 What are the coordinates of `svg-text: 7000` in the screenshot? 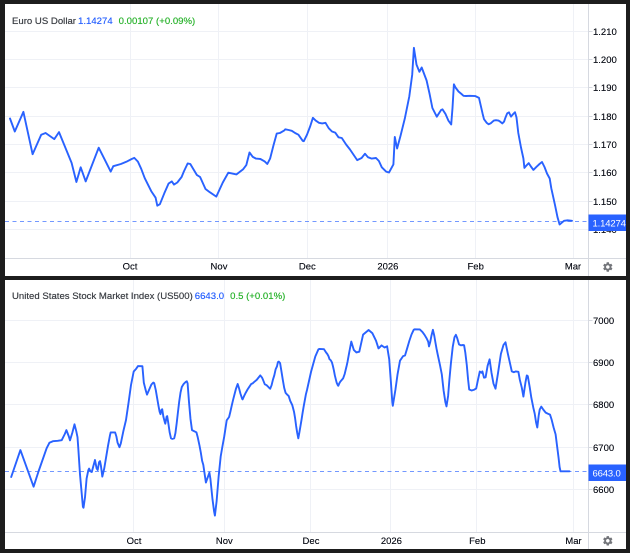 It's located at (603, 321).